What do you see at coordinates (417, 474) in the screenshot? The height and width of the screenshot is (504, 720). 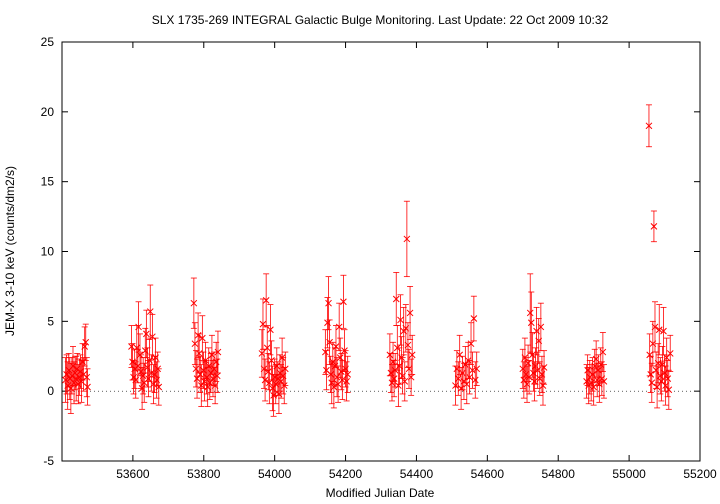 I see `x-tick-label: 54400` at bounding box center [417, 474].